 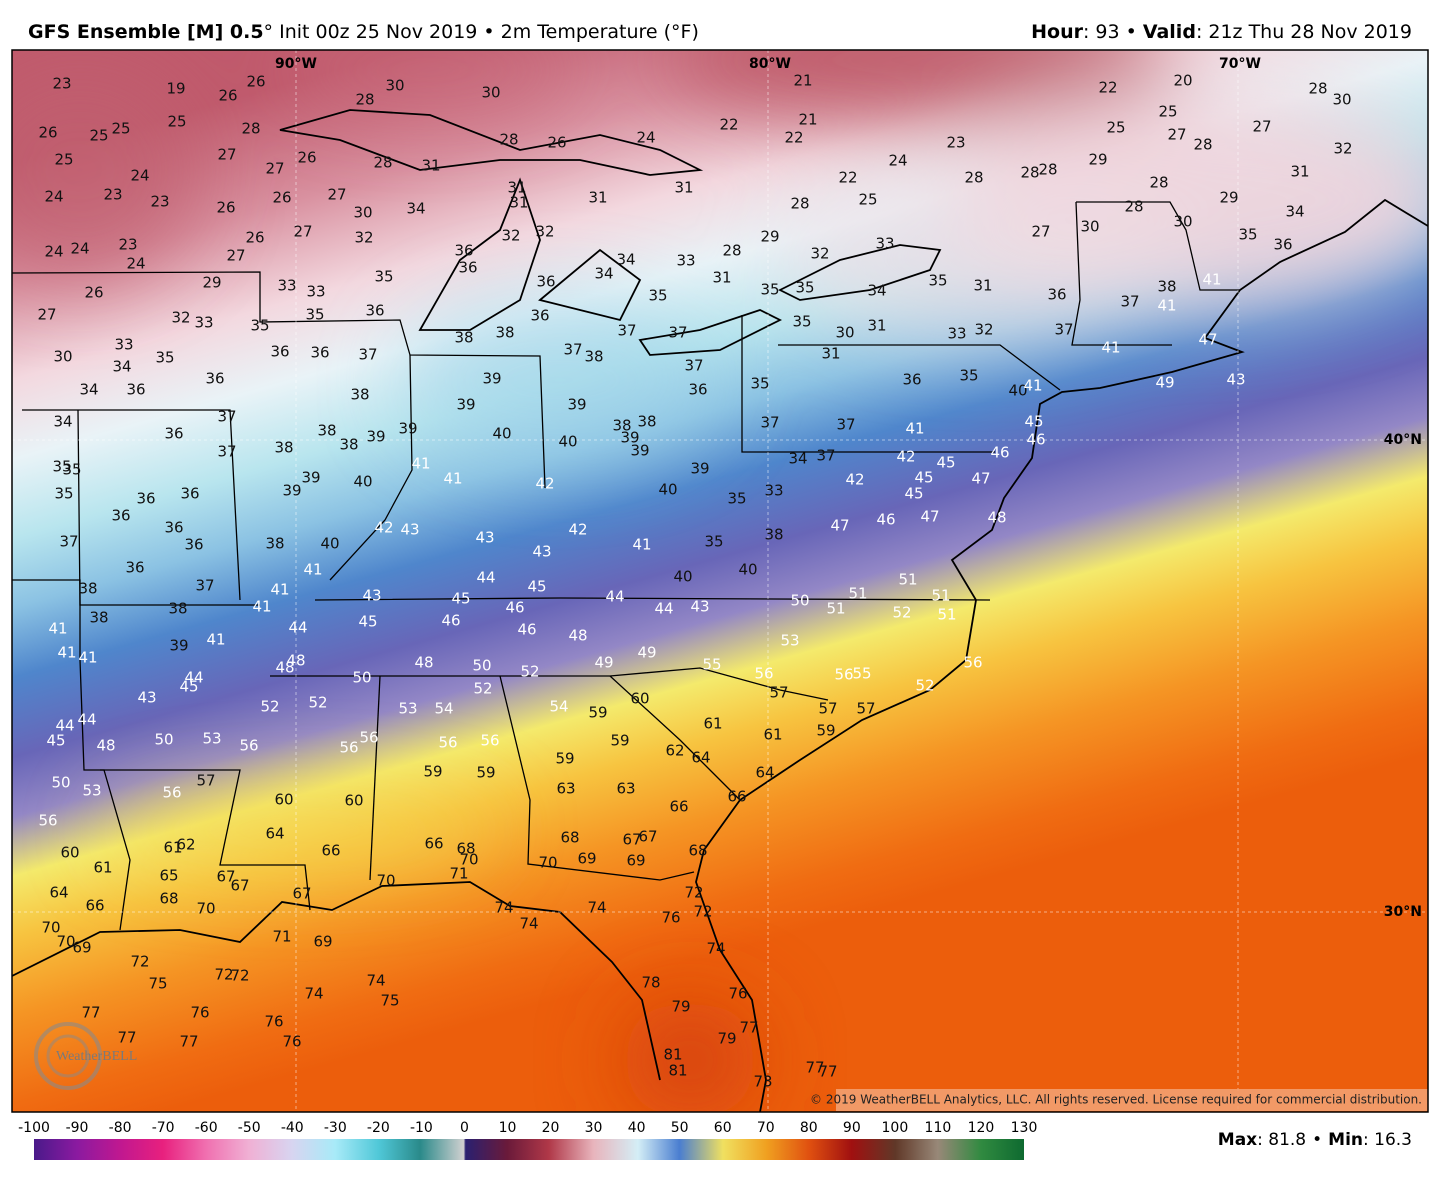 I want to click on station-temperature: 26, so click(x=306, y=158).